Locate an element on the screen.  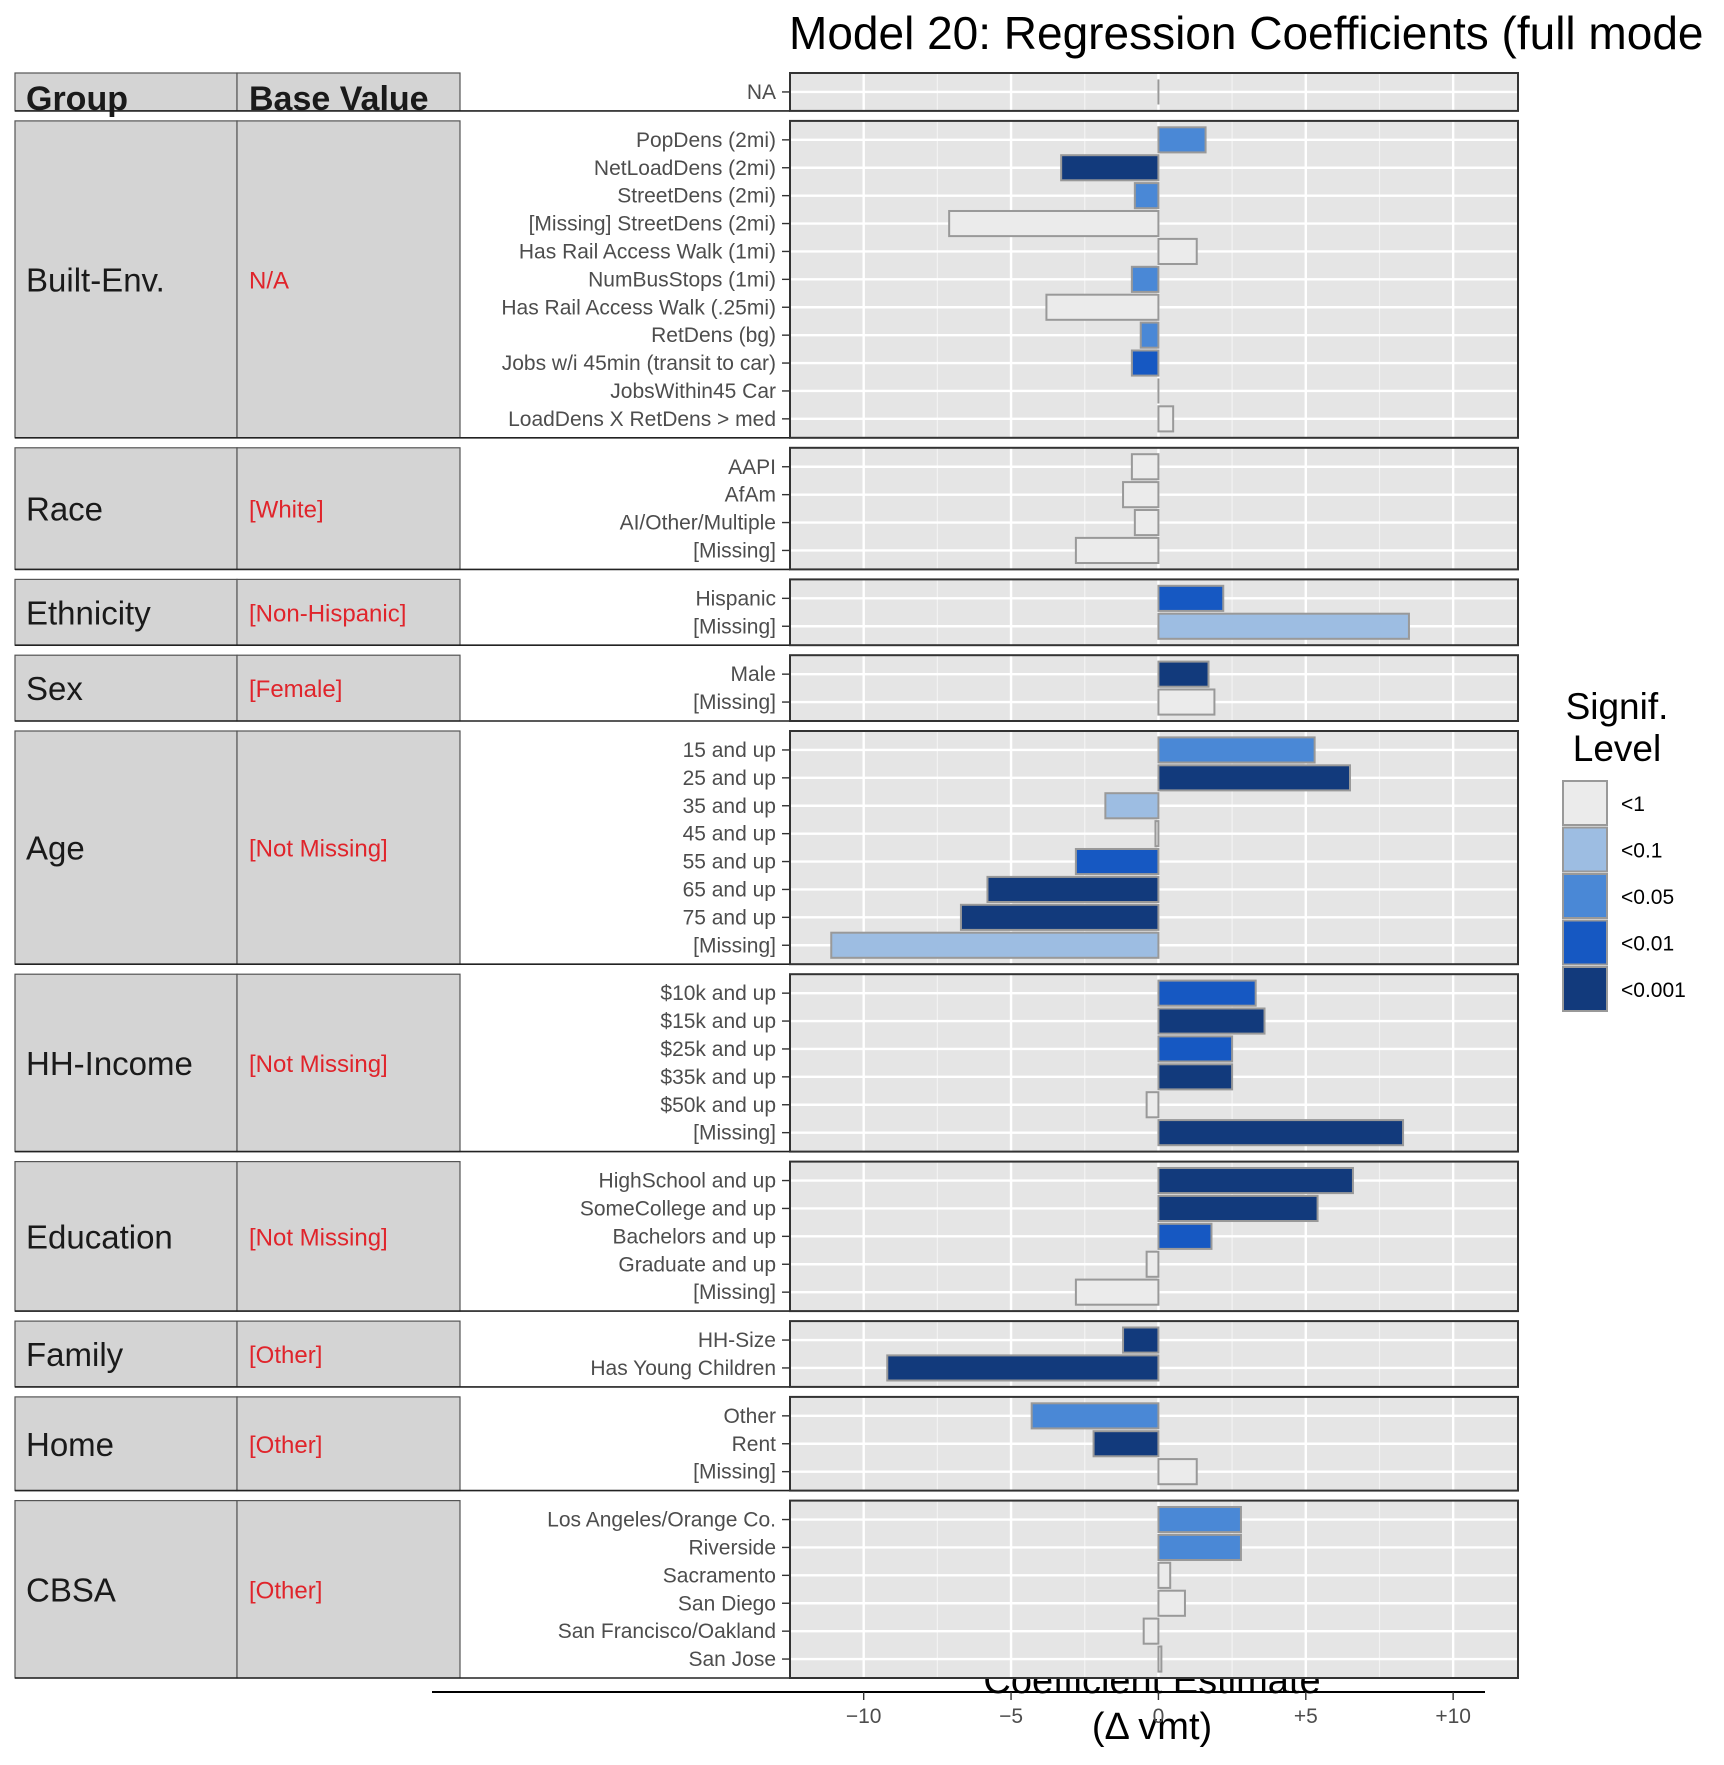
y-tick-label: SomeCollege and up is located at coordinates (678, 1208).